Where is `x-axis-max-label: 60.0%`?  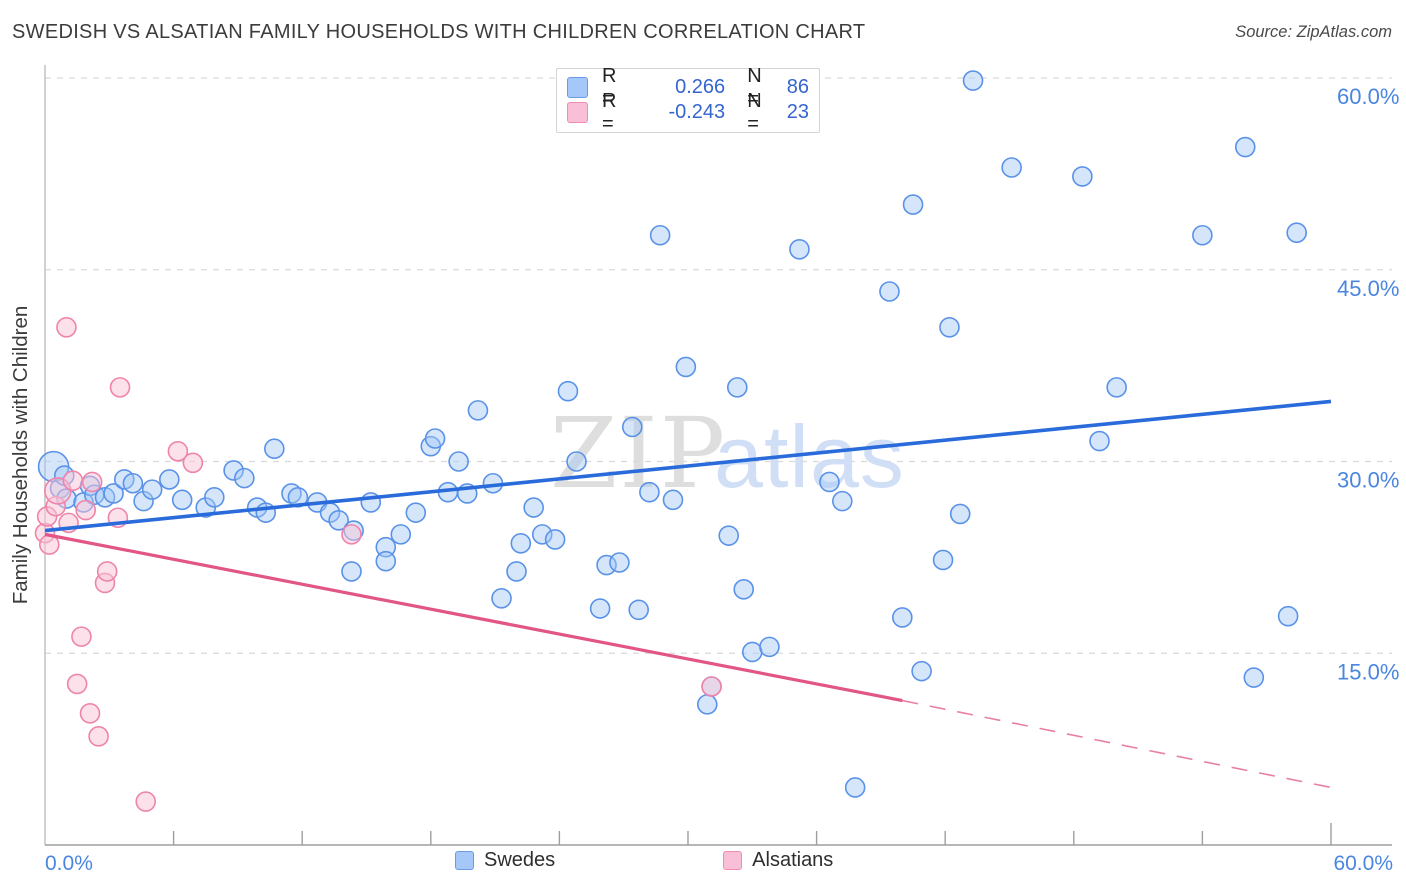
x-axis-max-label: 60.0% is located at coordinates (1363, 863).